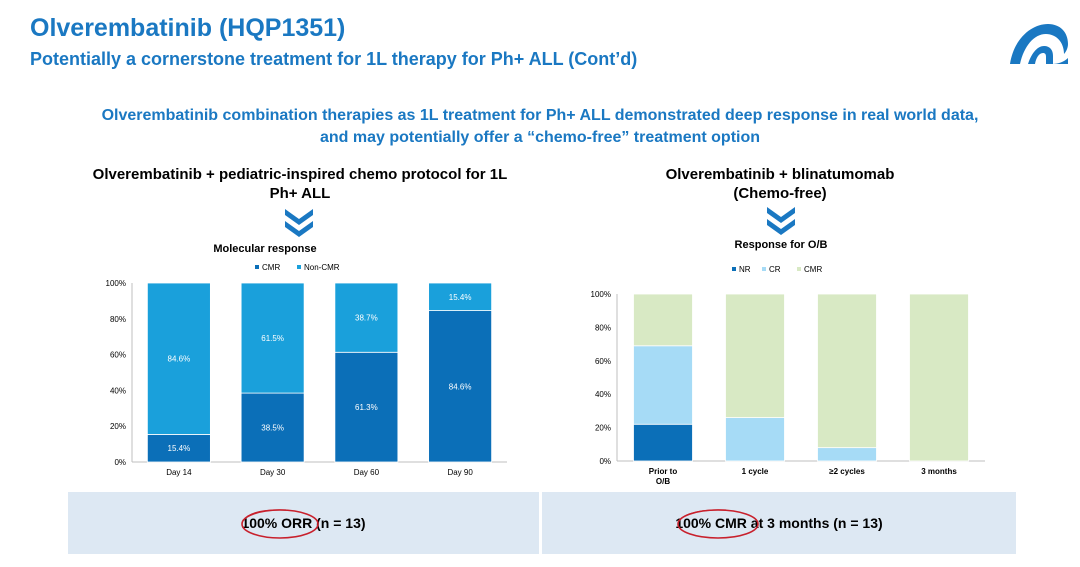 The height and width of the screenshot is (567, 1080). Describe the element at coordinates (780, 174) in the screenshot. I see `right-panel-title-line1: Olverembatinib + blinatumomab` at that location.